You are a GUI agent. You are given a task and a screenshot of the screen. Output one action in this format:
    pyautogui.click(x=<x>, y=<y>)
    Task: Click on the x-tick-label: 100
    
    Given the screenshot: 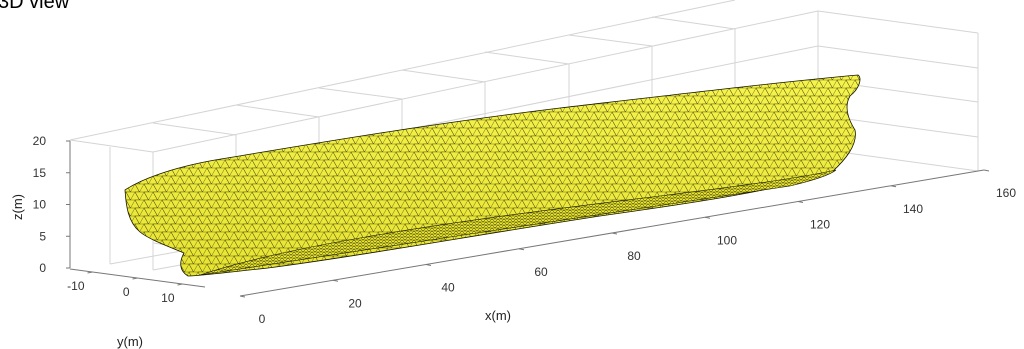 What is the action you would take?
    pyautogui.click(x=727, y=240)
    